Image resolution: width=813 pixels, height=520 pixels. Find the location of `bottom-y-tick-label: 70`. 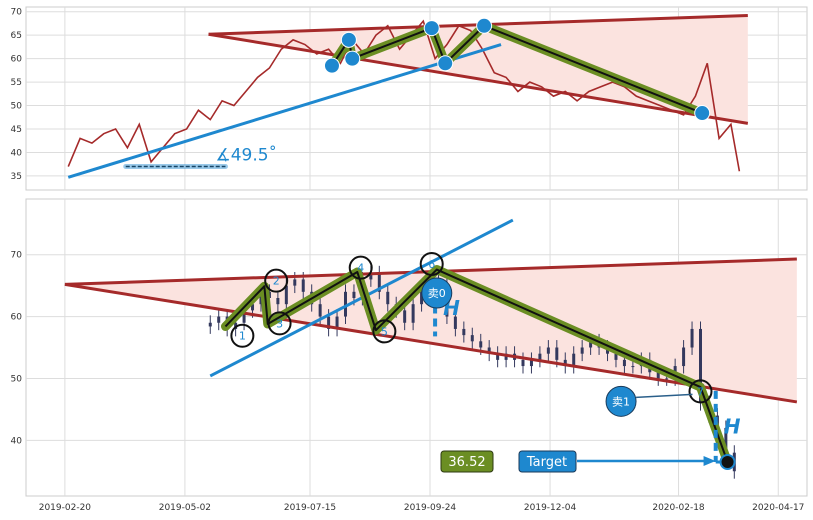

bottom-y-tick-label: 70 is located at coordinates (17, 256).